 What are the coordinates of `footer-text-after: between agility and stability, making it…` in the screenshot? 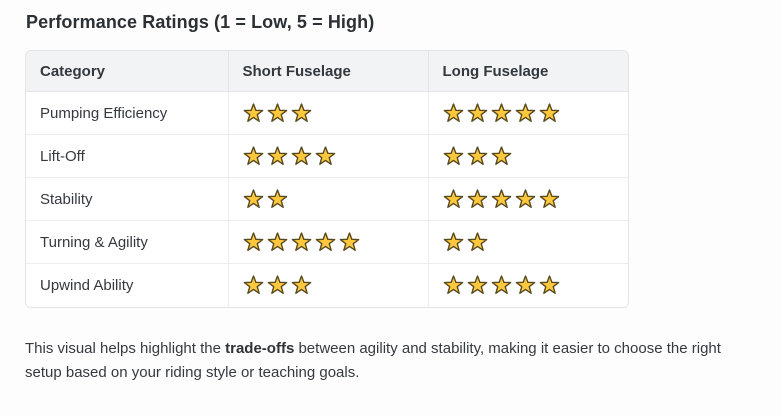 It's located at (373, 360).